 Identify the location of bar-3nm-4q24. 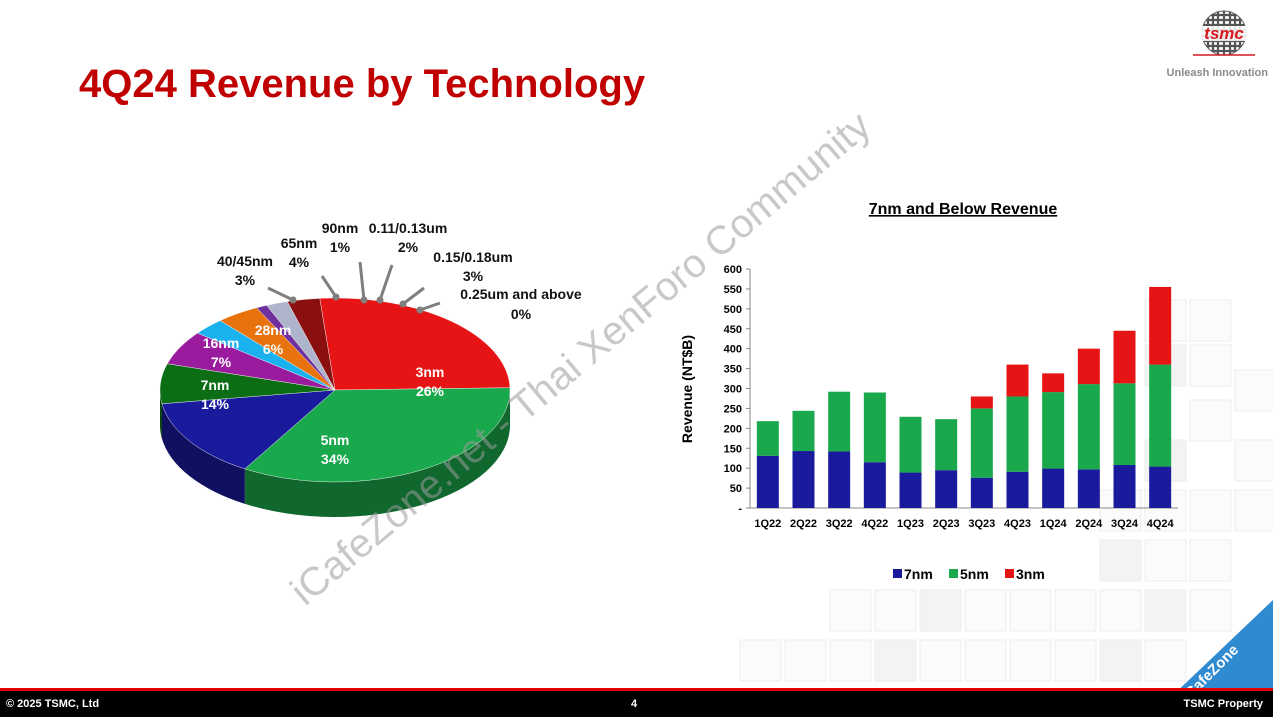
(1160, 325).